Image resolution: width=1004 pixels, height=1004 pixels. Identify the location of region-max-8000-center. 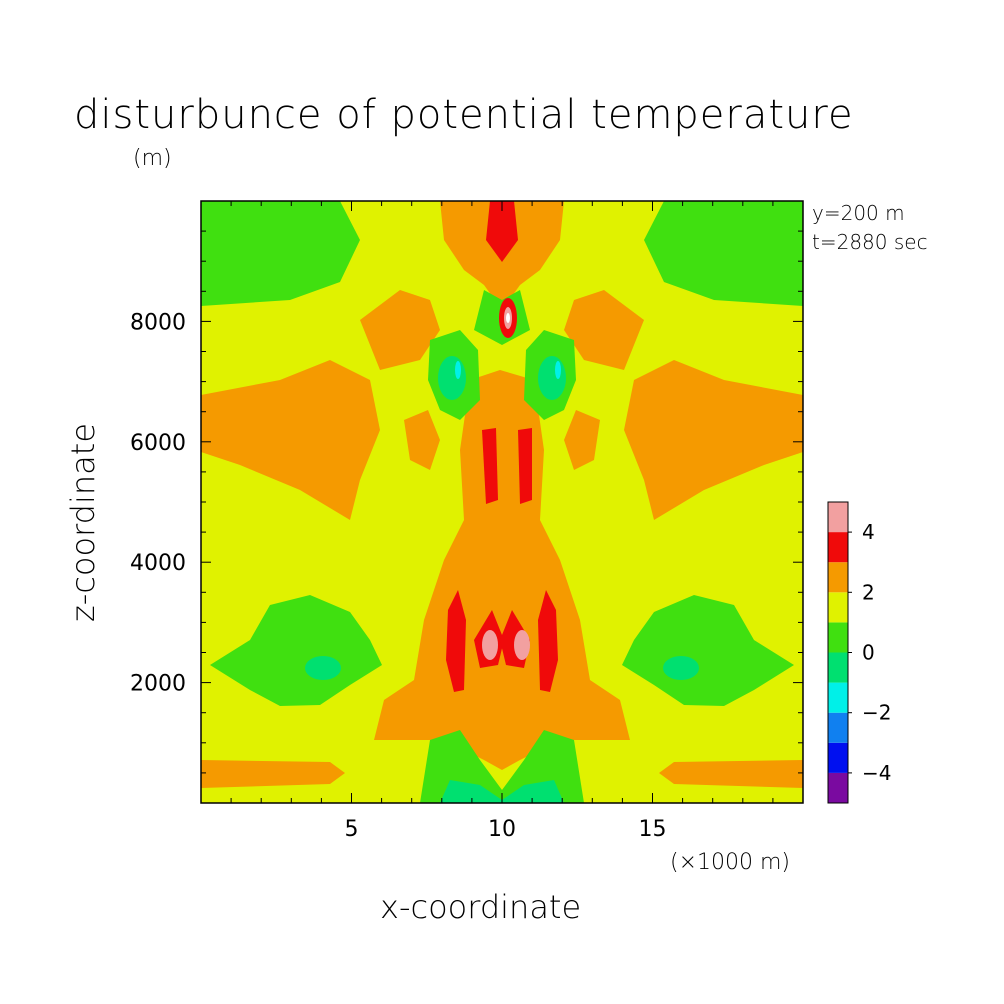
(508, 318).